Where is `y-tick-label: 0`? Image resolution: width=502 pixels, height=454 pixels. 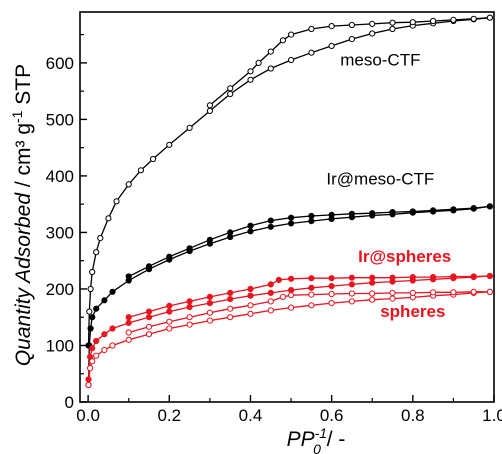 y-tick-label: 0 is located at coordinates (69, 402).